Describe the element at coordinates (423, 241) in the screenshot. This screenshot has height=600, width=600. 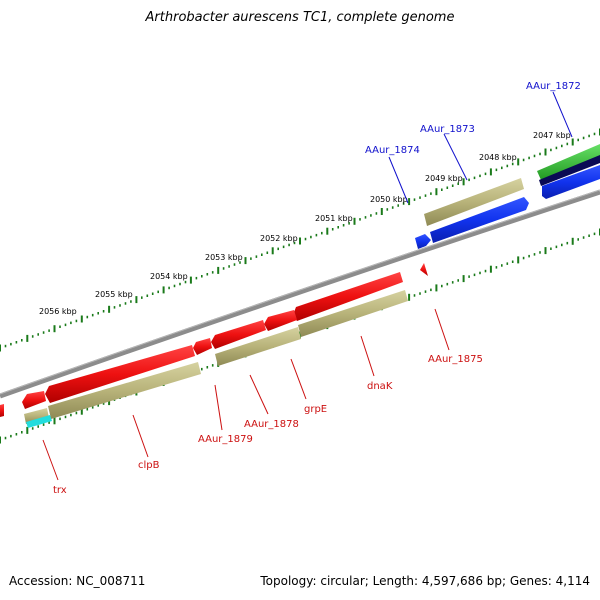
I see `gene-arrow-aaur1874` at that location.